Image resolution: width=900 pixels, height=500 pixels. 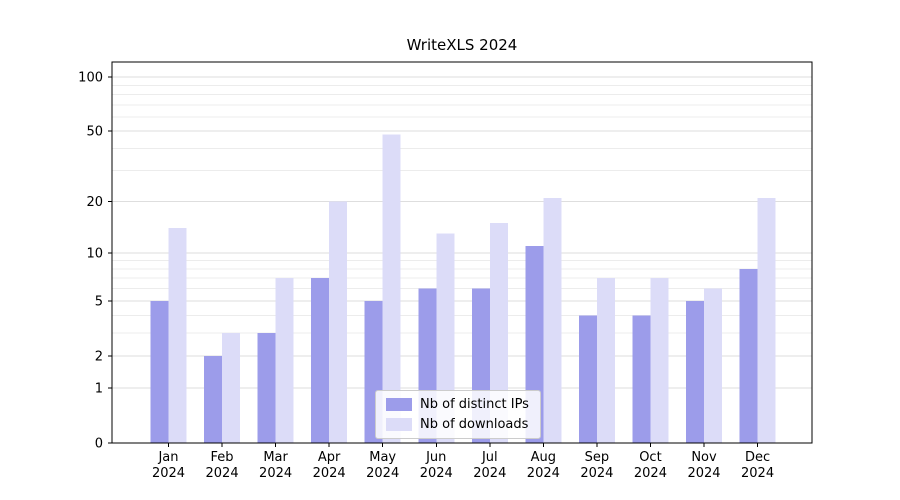 What do you see at coordinates (275, 457) in the screenshot?
I see `x-tick-label-month: Mar` at bounding box center [275, 457].